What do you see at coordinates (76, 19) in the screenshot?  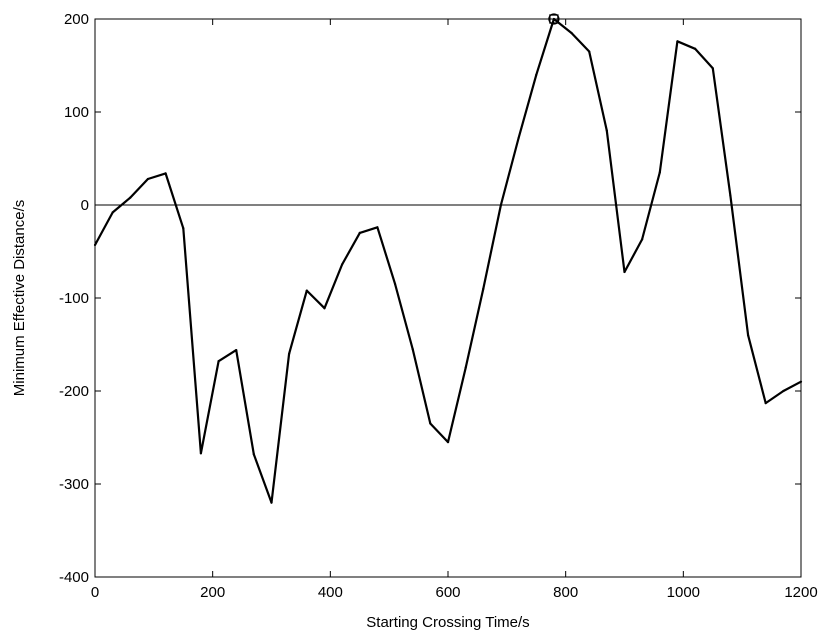 I see `y-tick-label: 200` at bounding box center [76, 19].